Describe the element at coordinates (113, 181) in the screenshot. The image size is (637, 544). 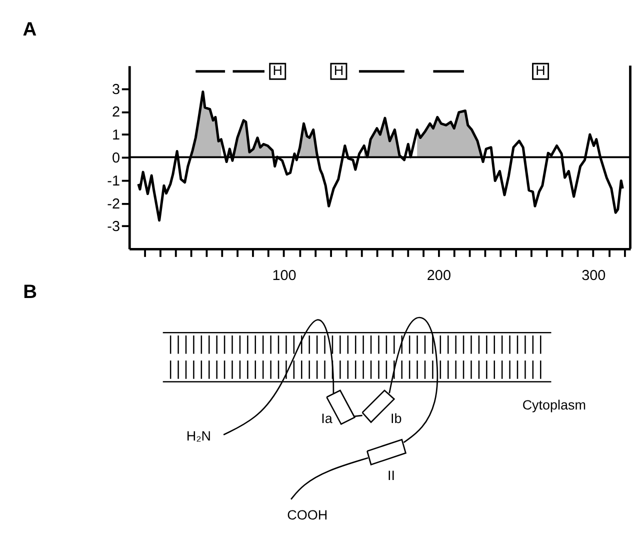
I see `y-tick-label: -1` at that location.